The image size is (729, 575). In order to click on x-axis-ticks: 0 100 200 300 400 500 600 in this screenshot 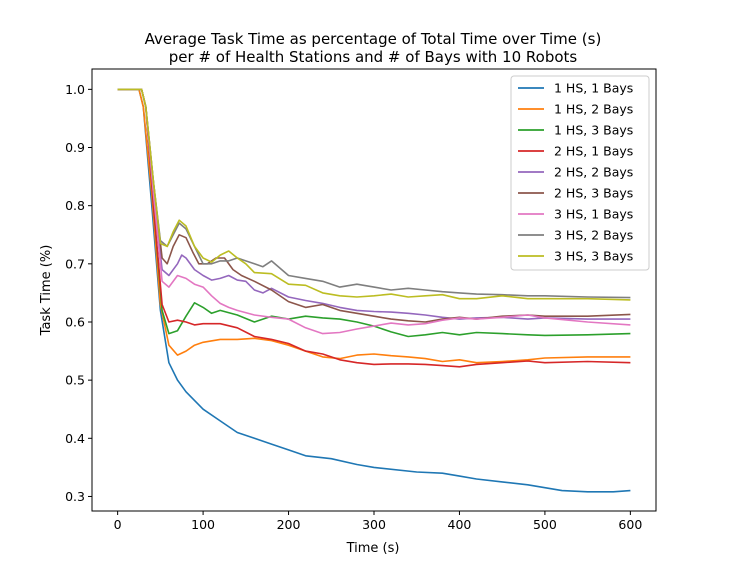, I will do `click(378, 521)`.